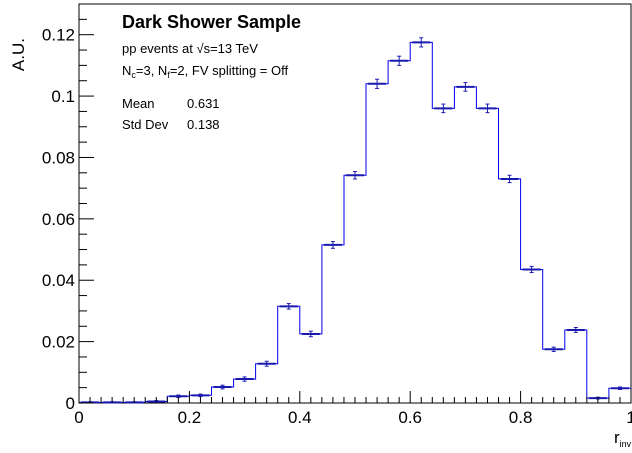  I want to click on stats-mean-label: Mean, so click(138, 103).